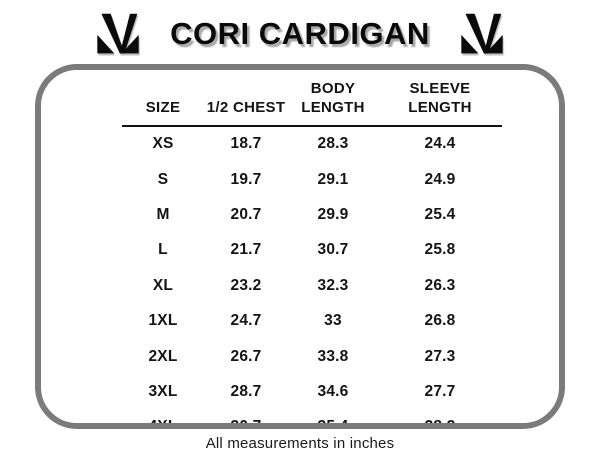 The image size is (600, 464). Describe the element at coordinates (440, 356) in the screenshot. I see `sleeve-length-value: 27.3` at that location.